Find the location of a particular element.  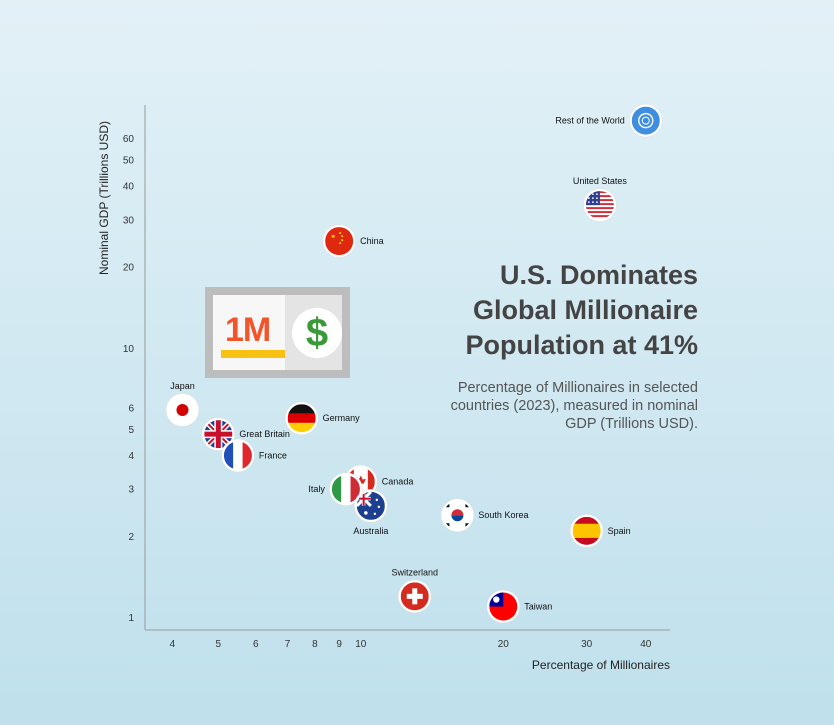

data-point-kr: South Korea is located at coordinates (484, 515).